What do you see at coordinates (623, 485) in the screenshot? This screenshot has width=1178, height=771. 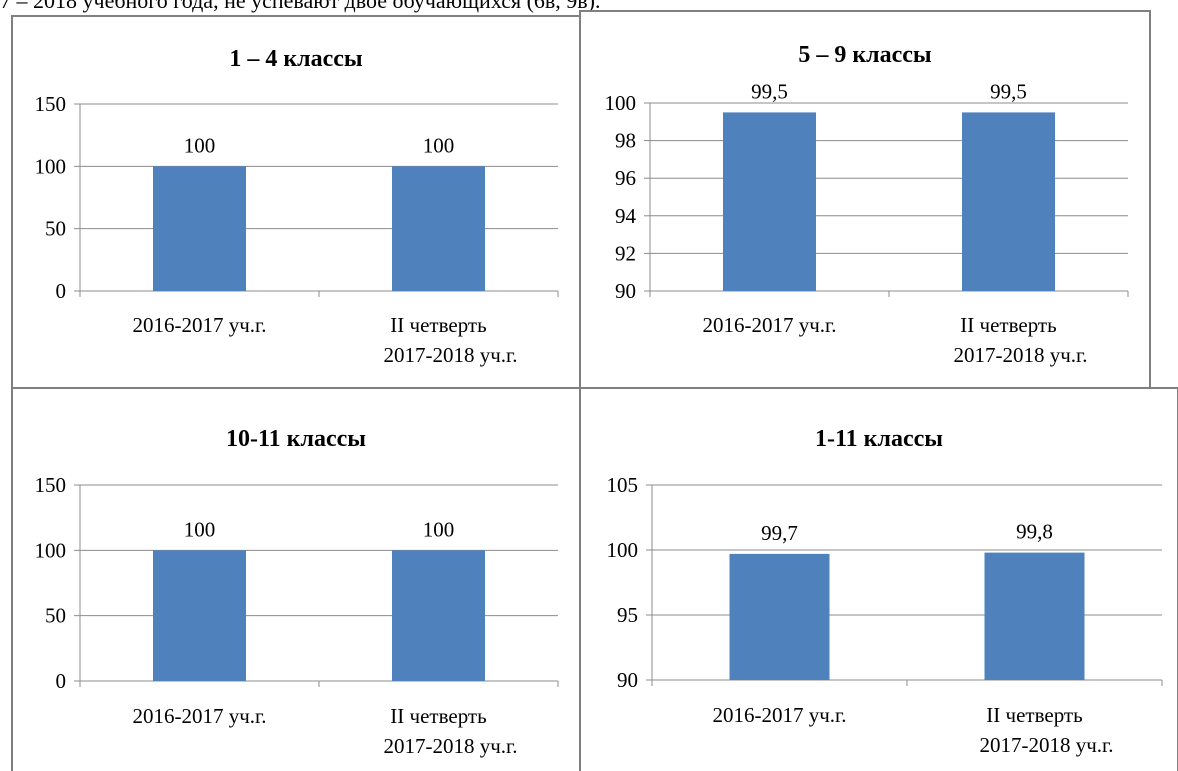 I see `y-tick-label: 105` at bounding box center [623, 485].